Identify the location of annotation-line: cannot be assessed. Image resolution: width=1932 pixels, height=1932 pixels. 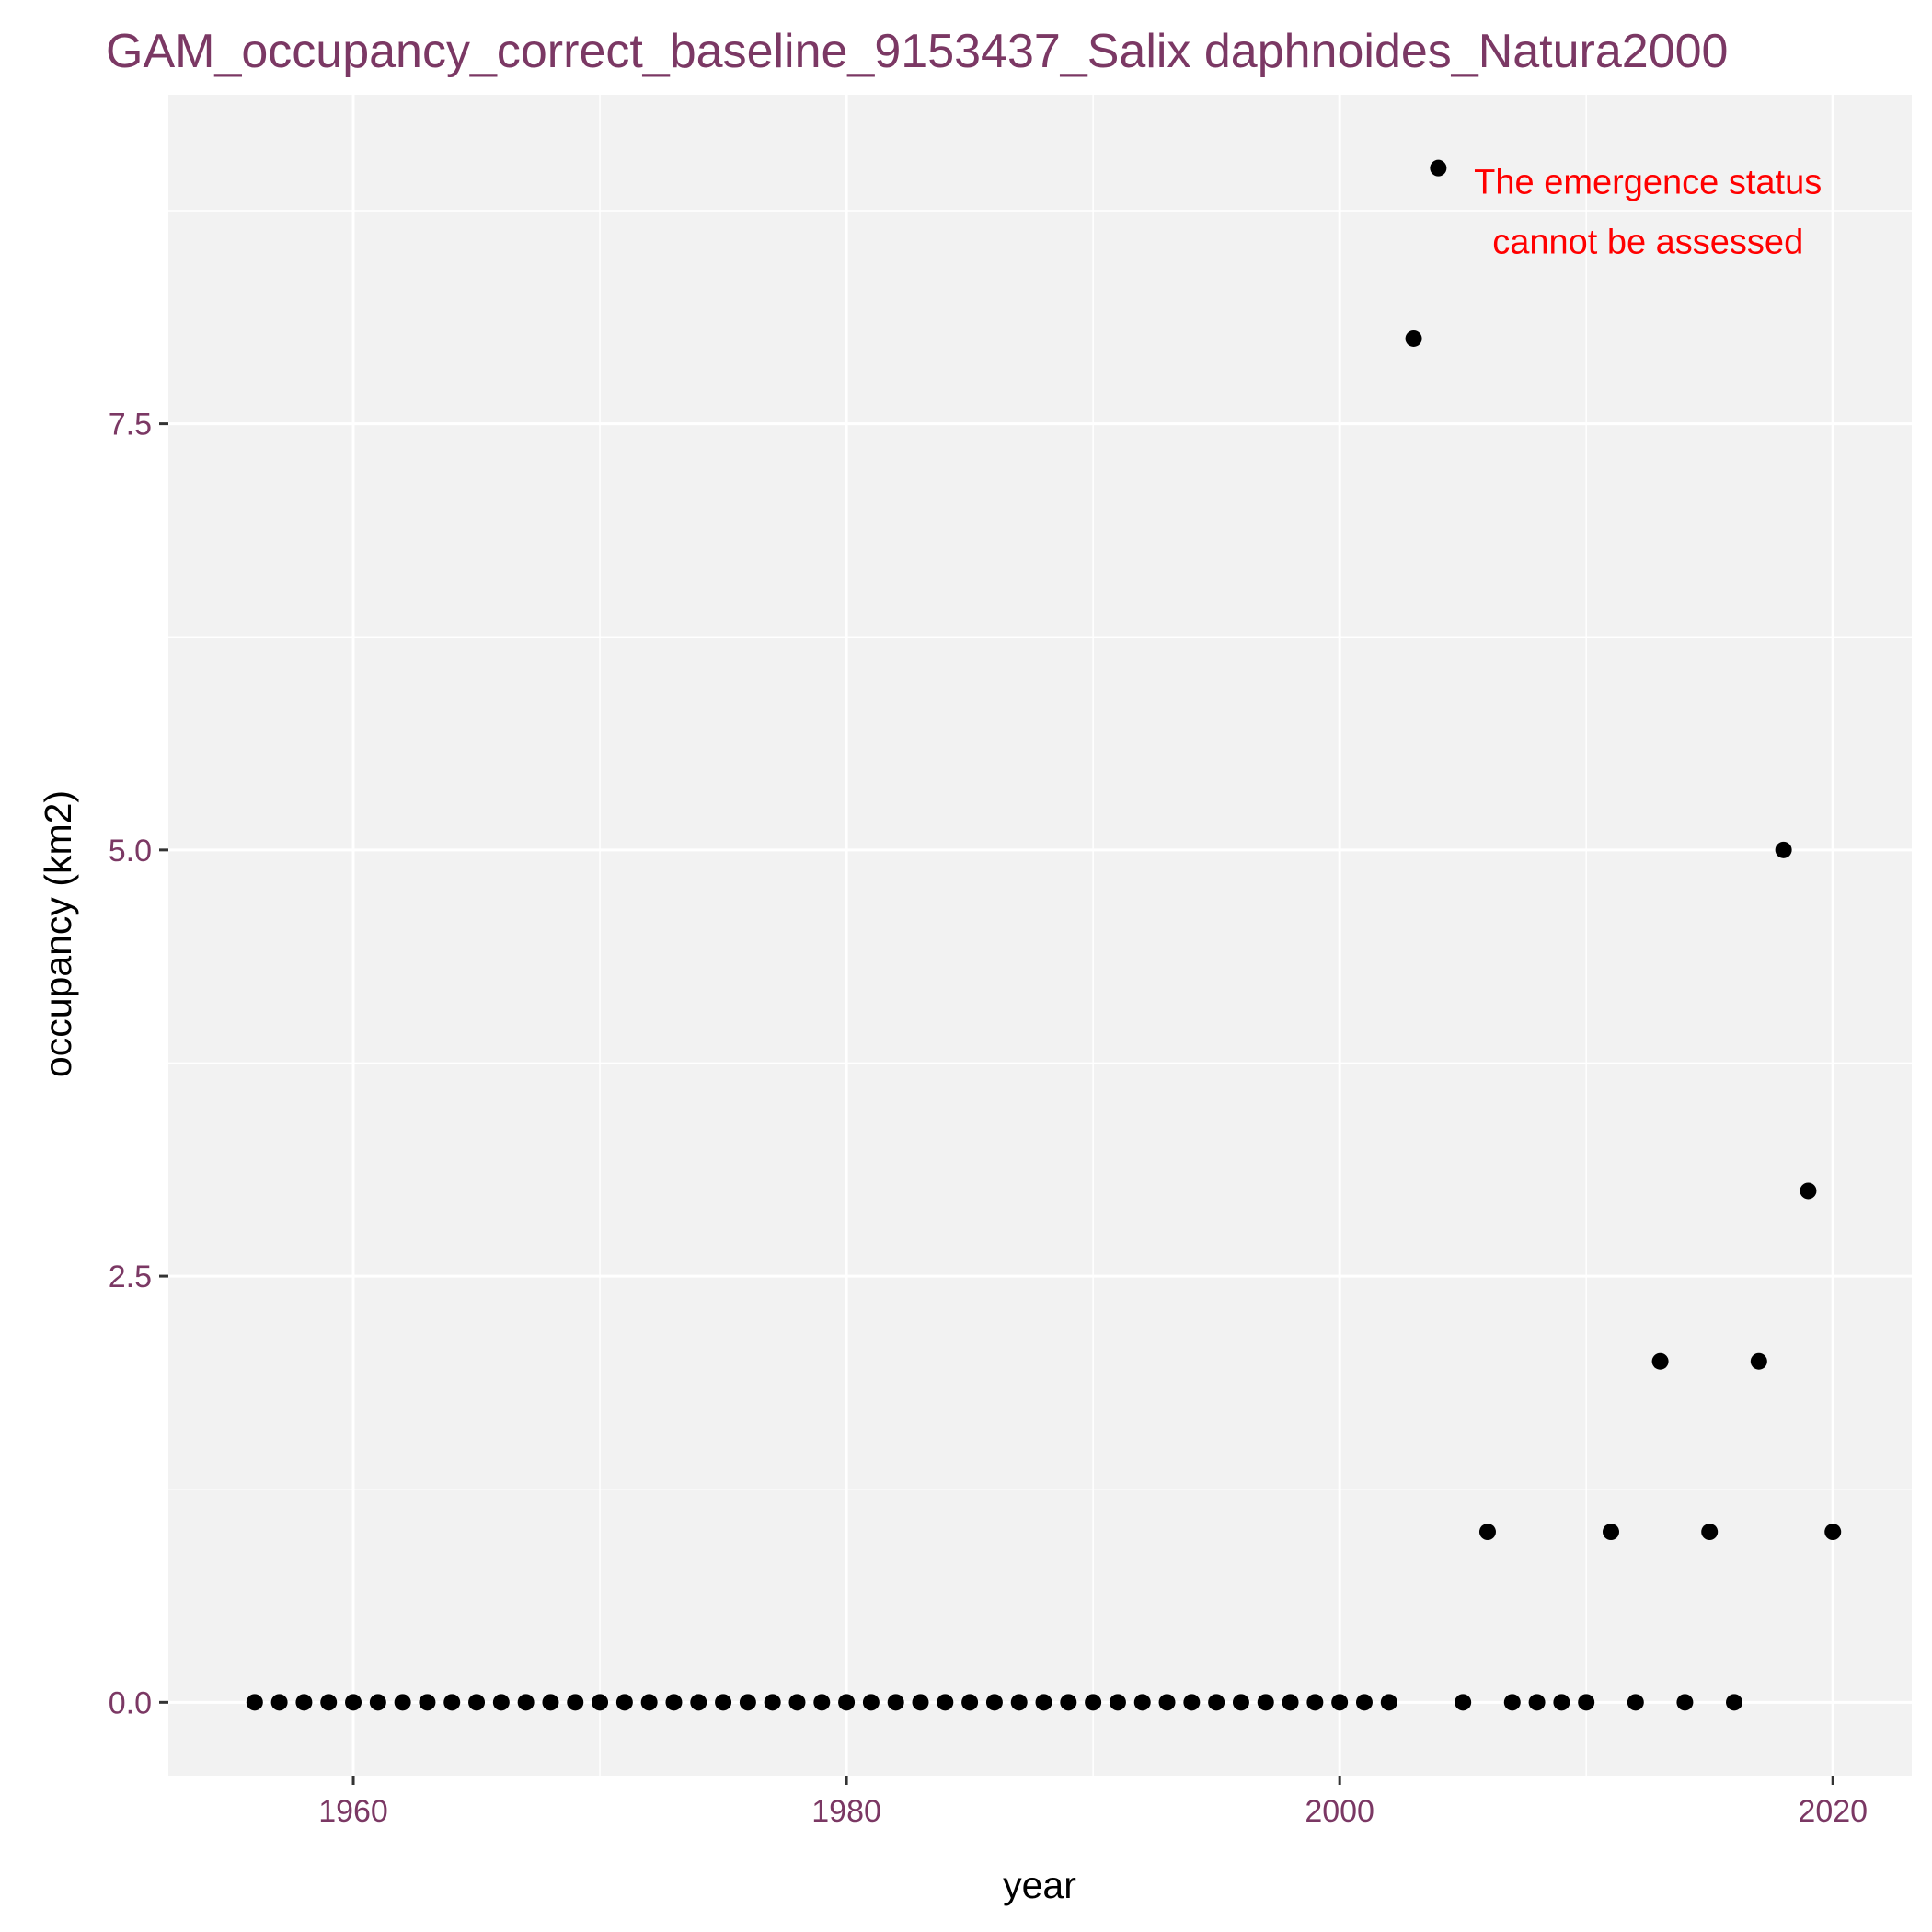
(1647, 242).